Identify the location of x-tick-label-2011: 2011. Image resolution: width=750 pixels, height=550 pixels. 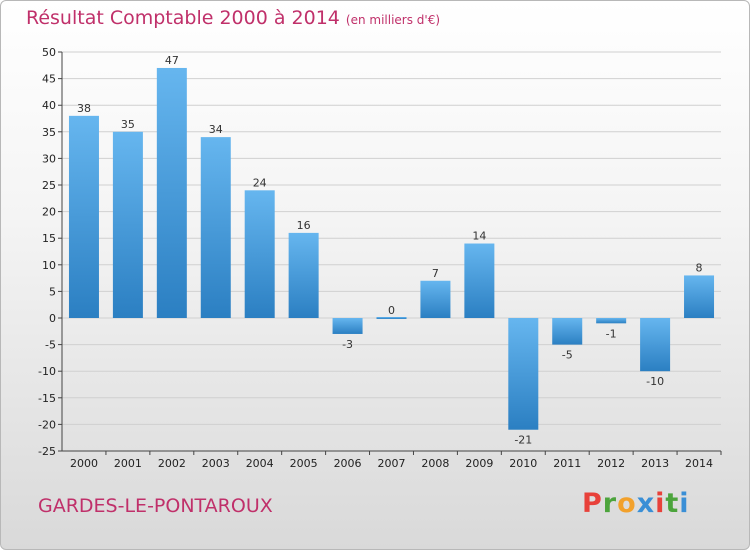
(567, 463).